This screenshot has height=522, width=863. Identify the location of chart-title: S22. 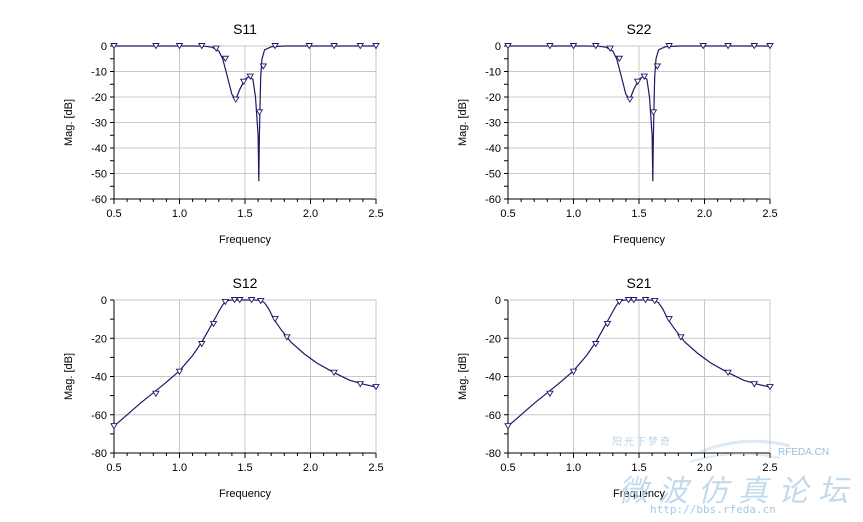
(639, 29).